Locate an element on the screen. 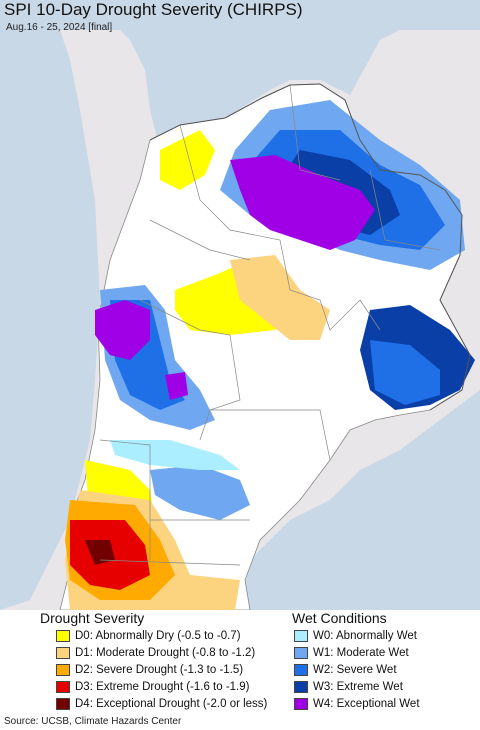 The width and height of the screenshot is (480, 730). legend-label-w1: W1: Moderate Wet is located at coordinates (361, 653).